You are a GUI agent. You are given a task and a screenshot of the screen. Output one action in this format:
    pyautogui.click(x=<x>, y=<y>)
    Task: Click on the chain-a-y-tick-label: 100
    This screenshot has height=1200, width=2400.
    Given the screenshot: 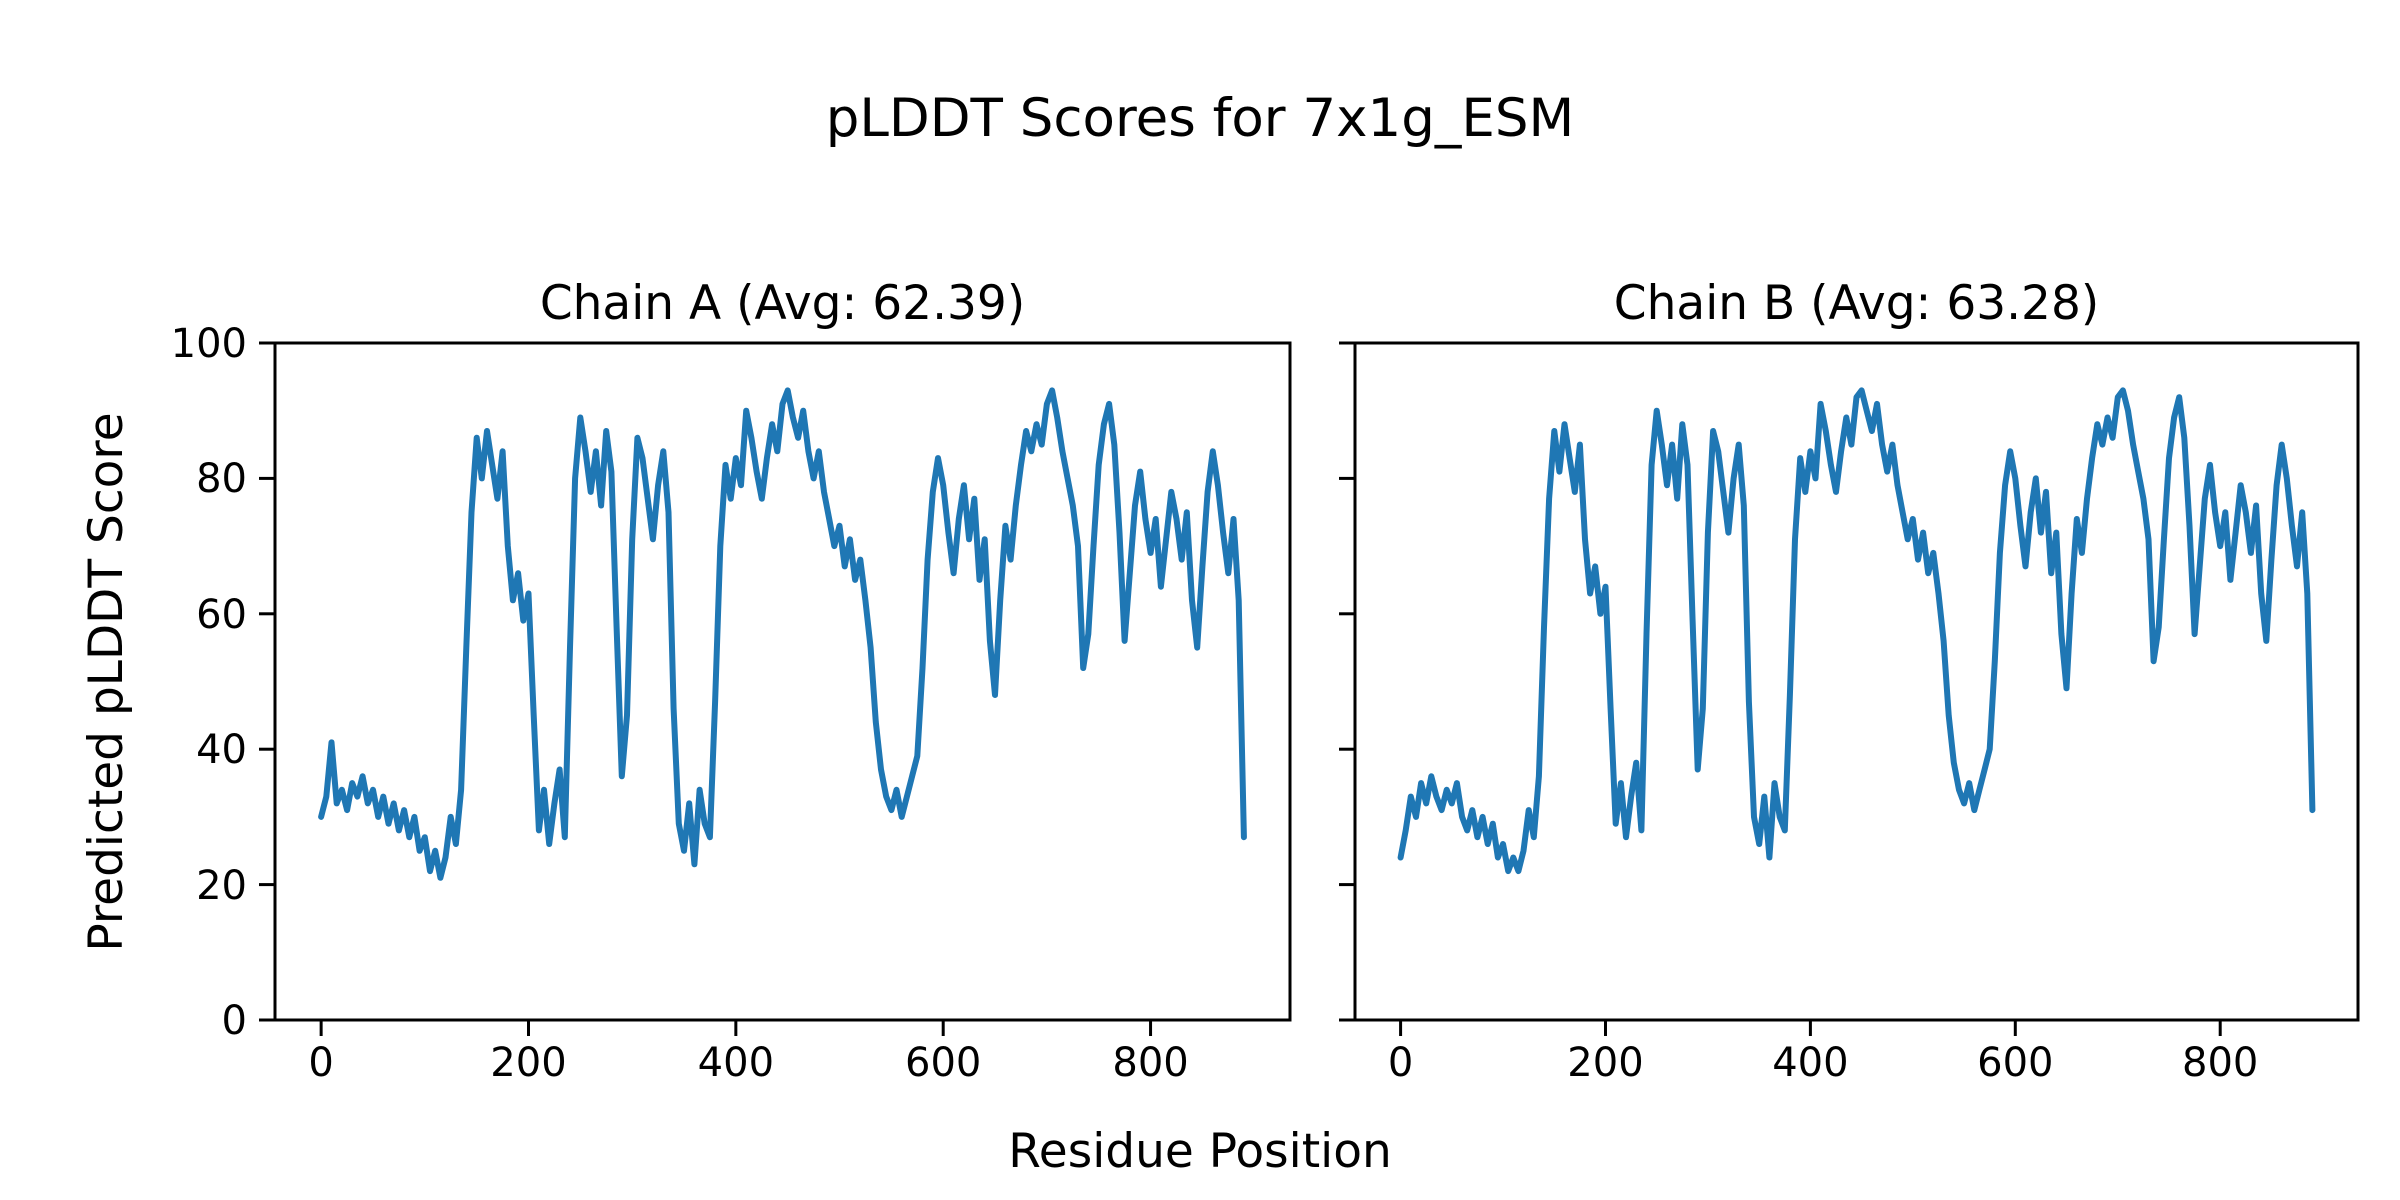 What is the action you would take?
    pyautogui.click(x=208, y=344)
    